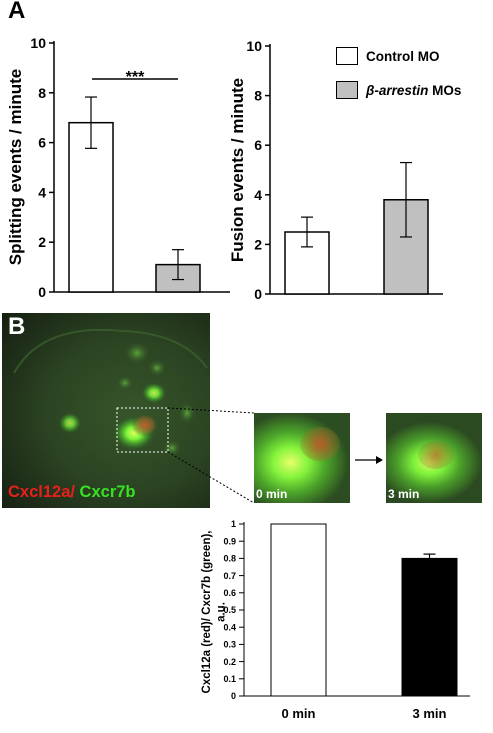 This screenshot has height=733, width=493. I want to click on splitting-ytick-label: 6, so click(42, 143).